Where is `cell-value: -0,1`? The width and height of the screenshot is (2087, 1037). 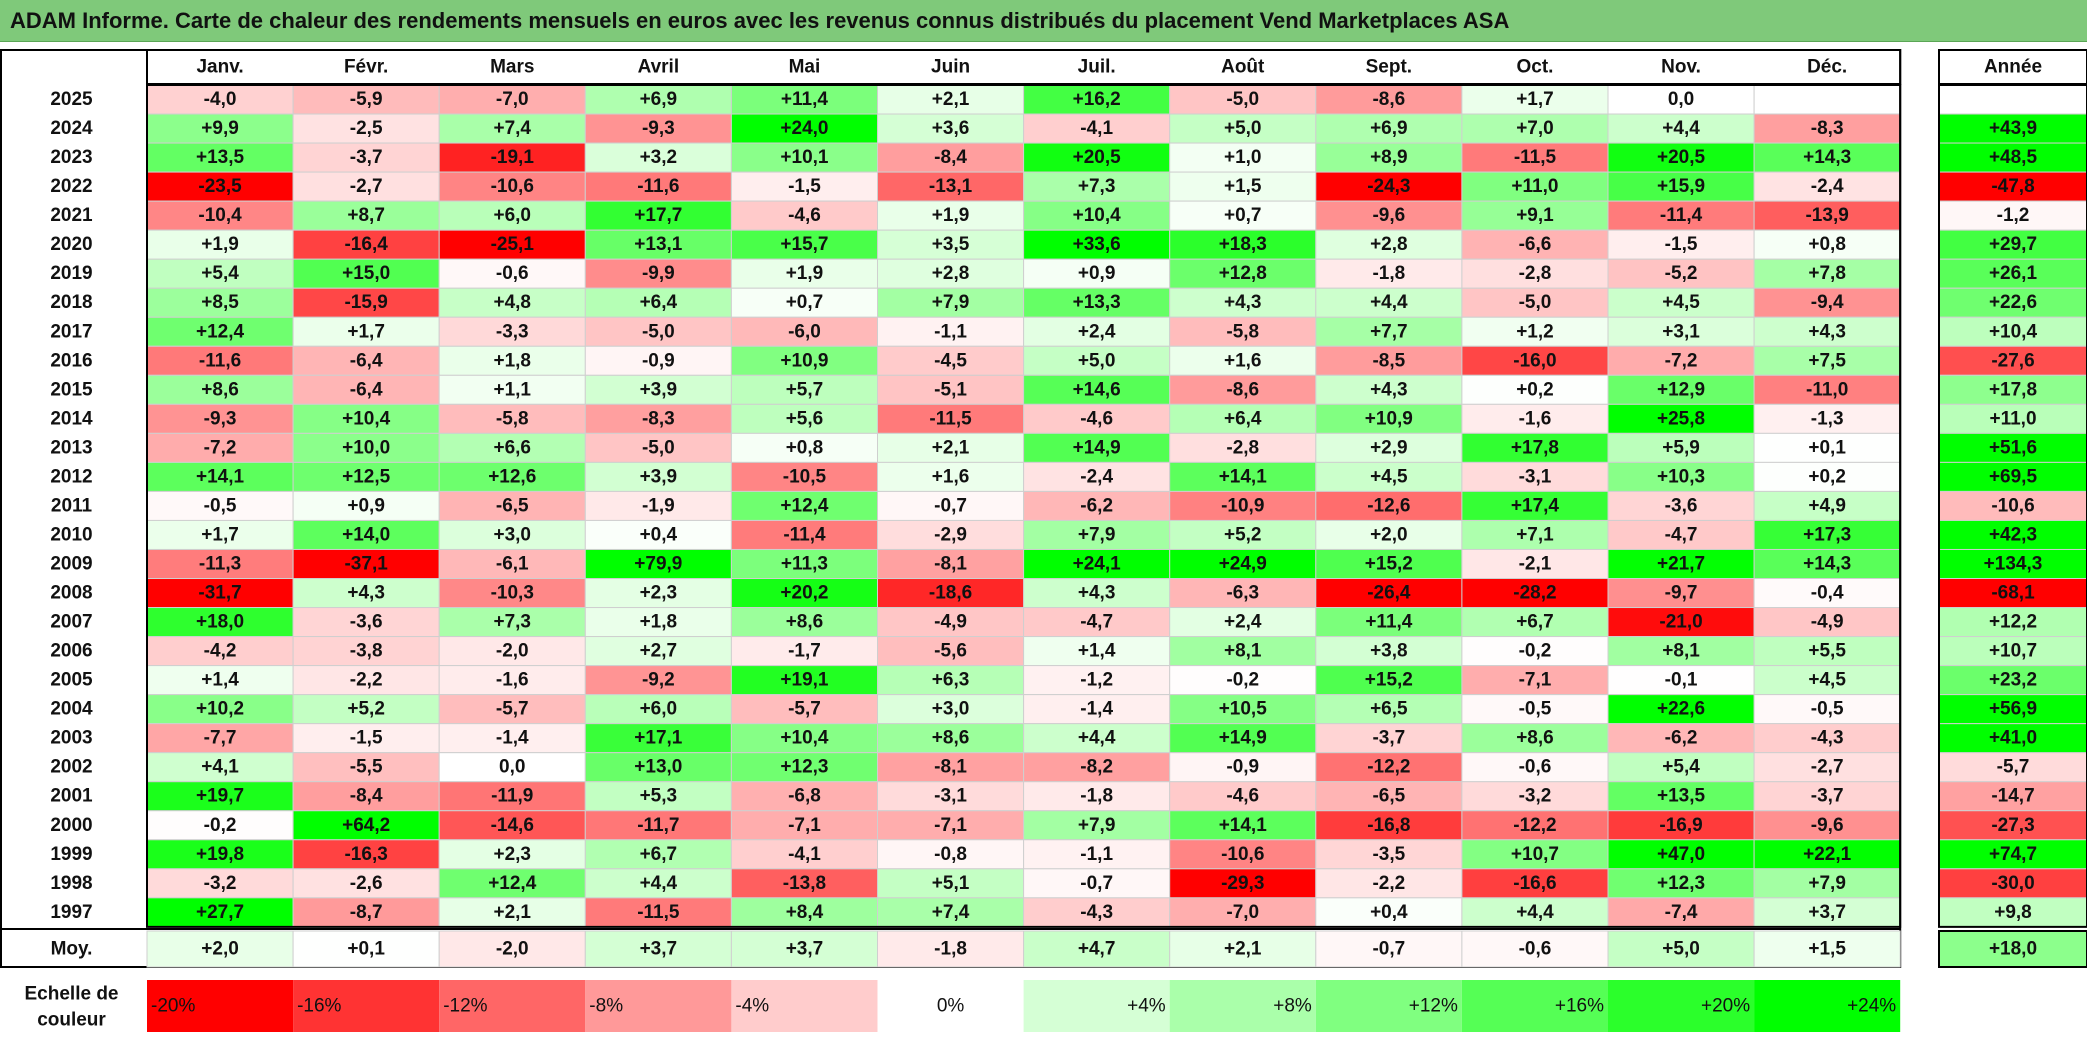
cell-value: -0,1 is located at coordinates (1681, 680).